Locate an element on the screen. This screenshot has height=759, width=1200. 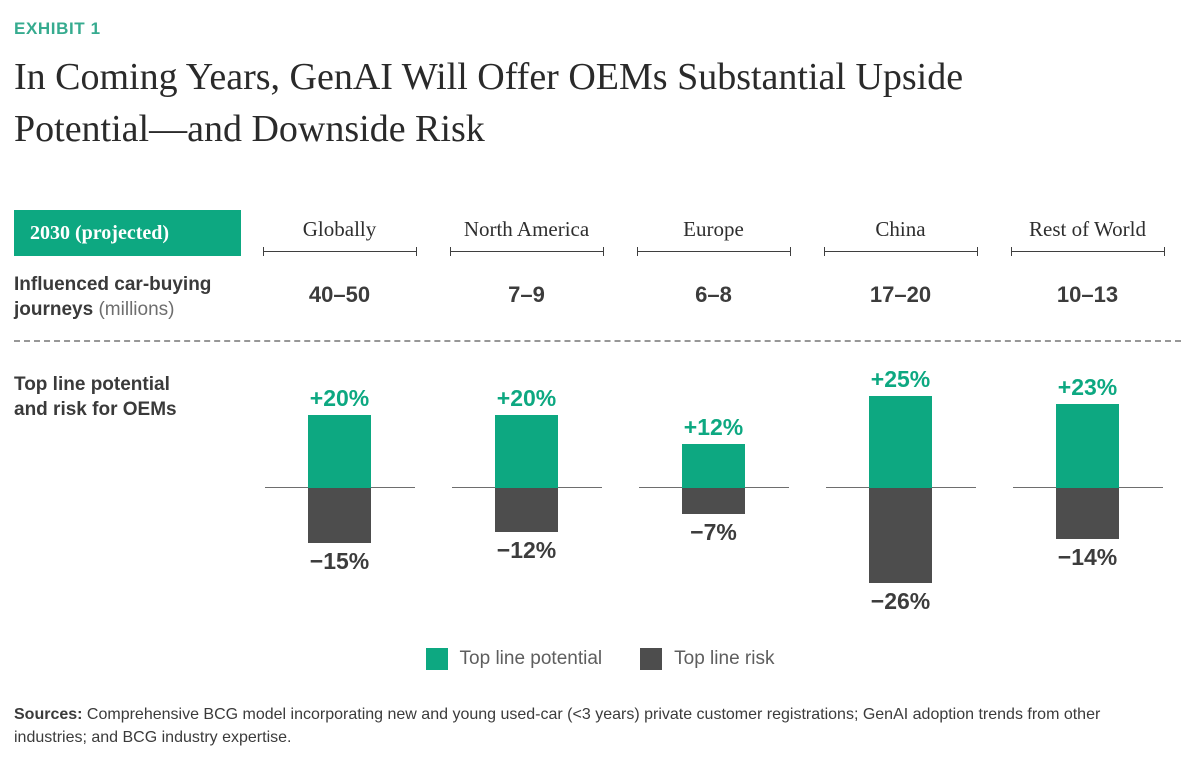
bar-negative-label: −26% is located at coordinates (900, 601).